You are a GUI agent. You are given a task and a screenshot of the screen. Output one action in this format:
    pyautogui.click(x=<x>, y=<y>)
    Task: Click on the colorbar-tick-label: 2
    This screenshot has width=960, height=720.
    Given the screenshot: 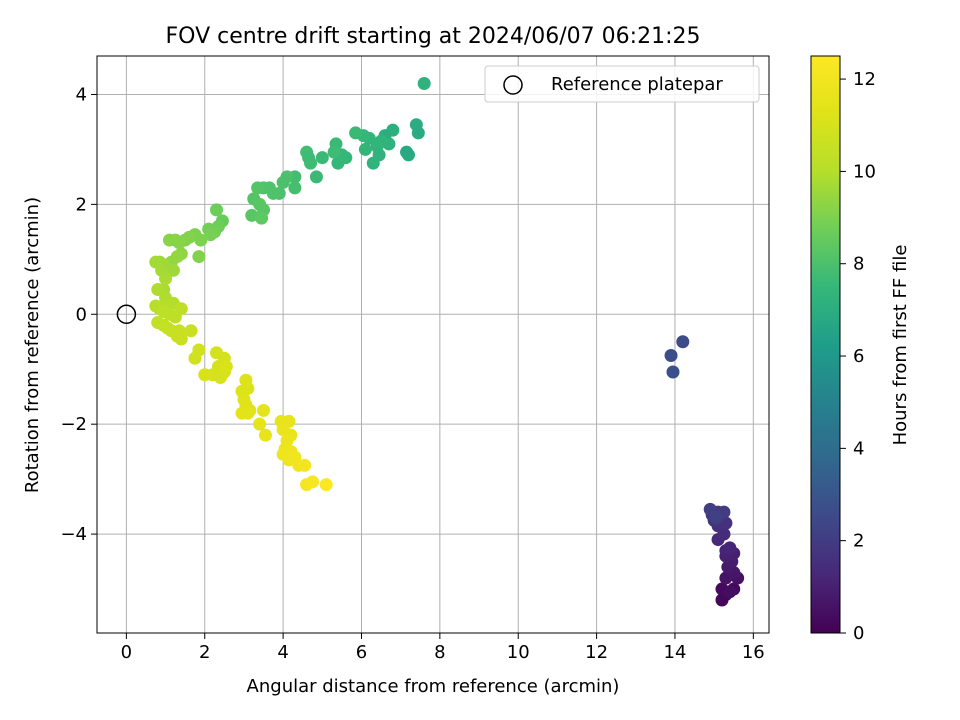 What is the action you would take?
    pyautogui.click(x=858, y=541)
    